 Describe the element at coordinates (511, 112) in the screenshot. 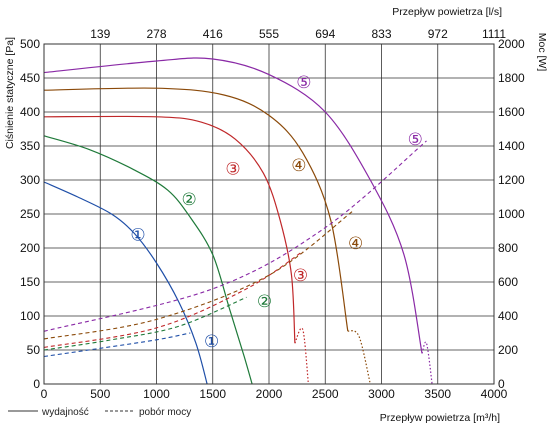

I see `y2-tick-label: 1600` at that location.